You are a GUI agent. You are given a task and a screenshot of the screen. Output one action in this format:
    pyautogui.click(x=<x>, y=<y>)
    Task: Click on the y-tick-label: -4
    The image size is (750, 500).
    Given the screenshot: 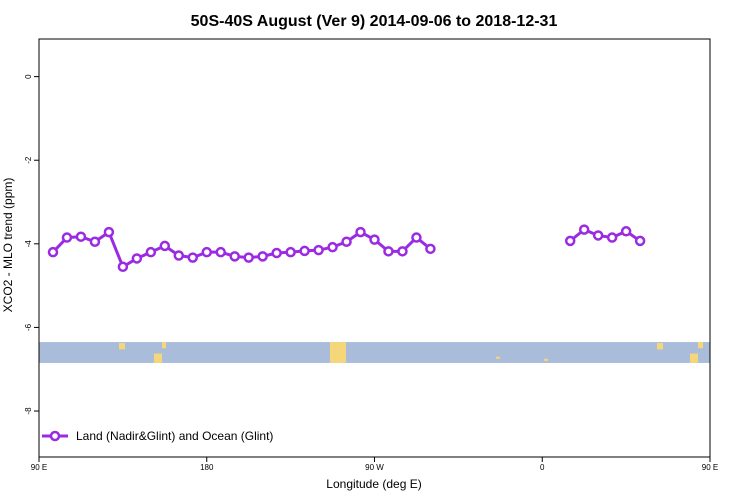 What is the action you would take?
    pyautogui.click(x=28, y=244)
    